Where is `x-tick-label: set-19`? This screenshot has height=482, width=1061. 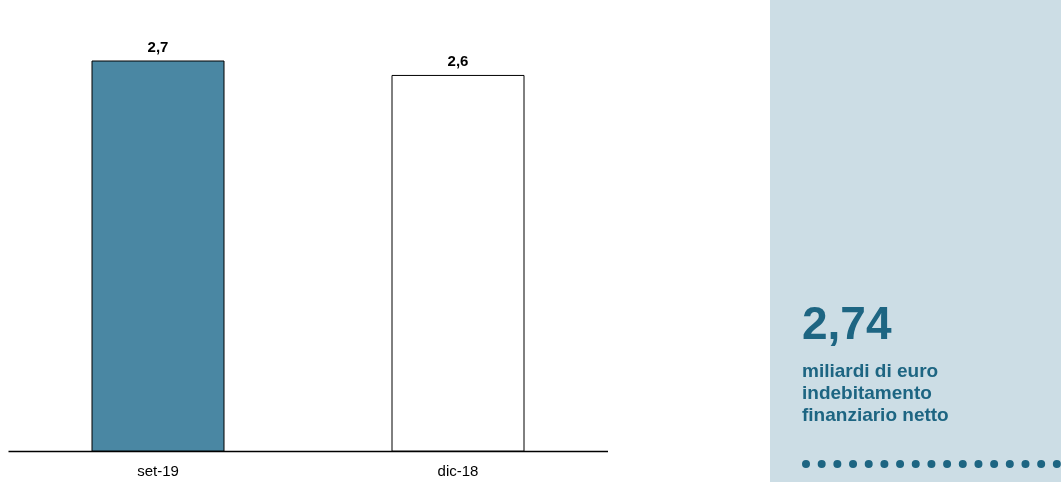 x-tick-label: set-19 is located at coordinates (158, 470).